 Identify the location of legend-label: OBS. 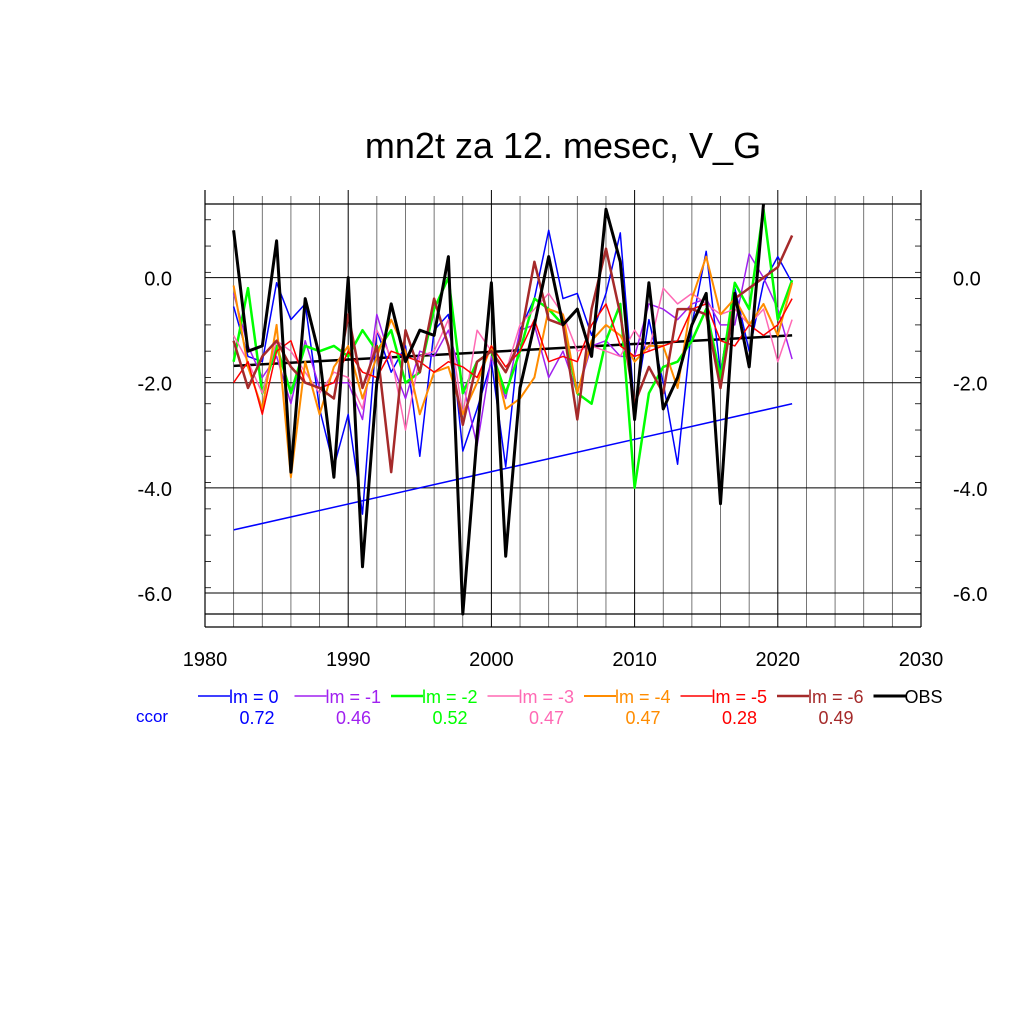
(924, 697).